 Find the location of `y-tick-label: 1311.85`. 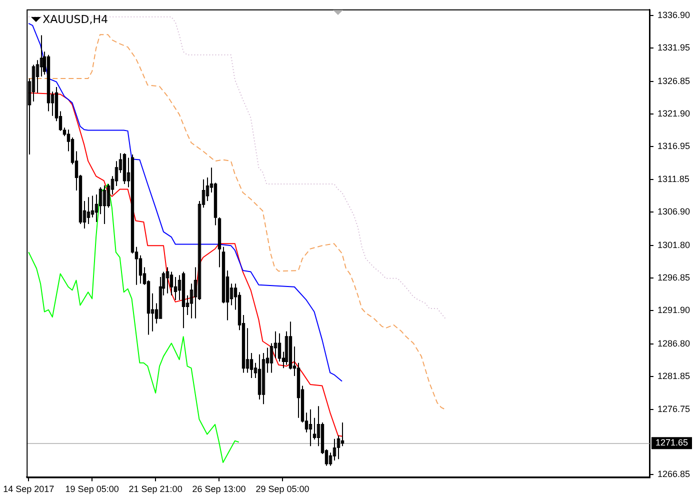

y-tick-label: 1311.85 is located at coordinates (673, 179).